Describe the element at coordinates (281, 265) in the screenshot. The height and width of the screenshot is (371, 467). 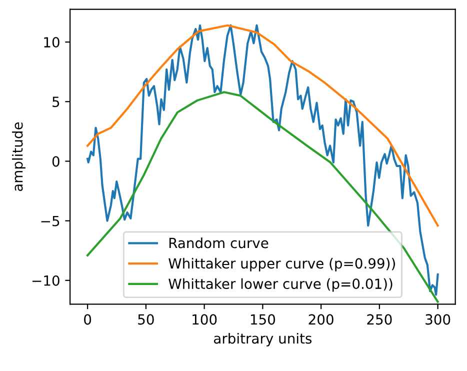
I see `legend-label: Whittaker upper curve (p=0.99))` at that location.